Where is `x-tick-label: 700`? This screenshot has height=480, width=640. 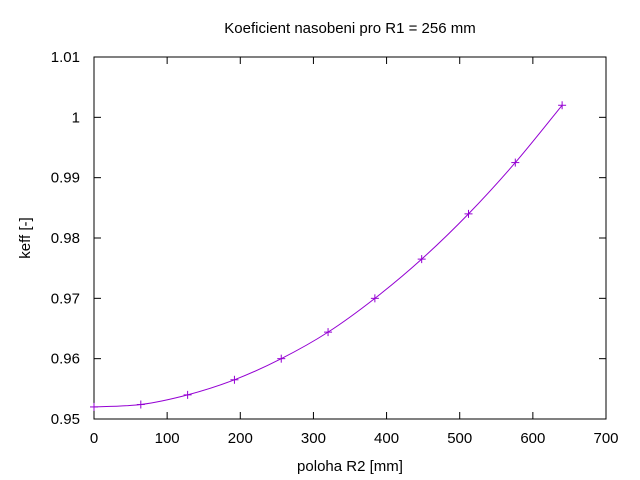 x-tick-label: 700 is located at coordinates (605, 438).